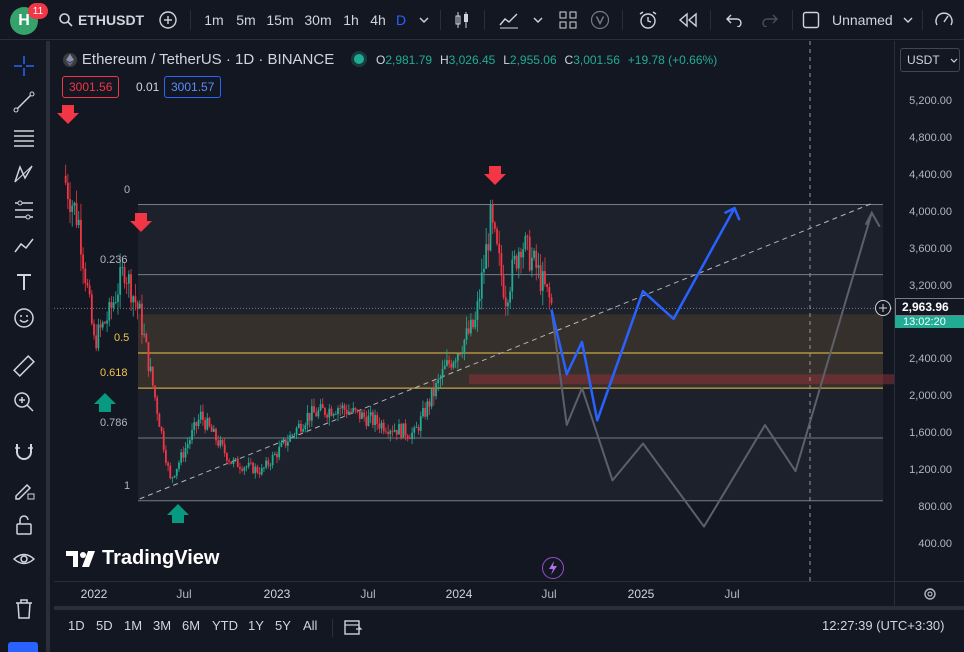 This screenshot has width=964, height=652. What do you see at coordinates (283, 625) in the screenshot?
I see `range-5y: 5Y` at bounding box center [283, 625].